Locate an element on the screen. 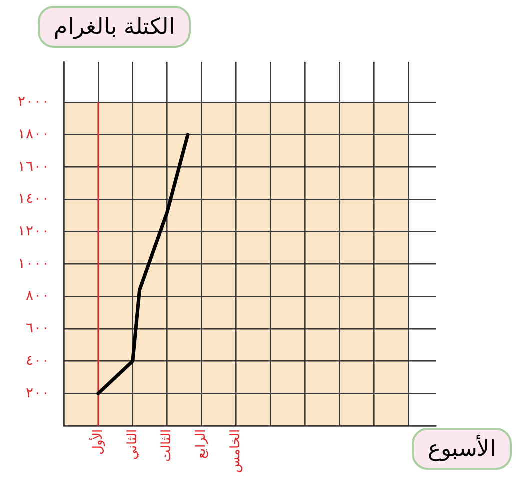  y-tick-label: ١٠٠٠ is located at coordinates (34, 264).